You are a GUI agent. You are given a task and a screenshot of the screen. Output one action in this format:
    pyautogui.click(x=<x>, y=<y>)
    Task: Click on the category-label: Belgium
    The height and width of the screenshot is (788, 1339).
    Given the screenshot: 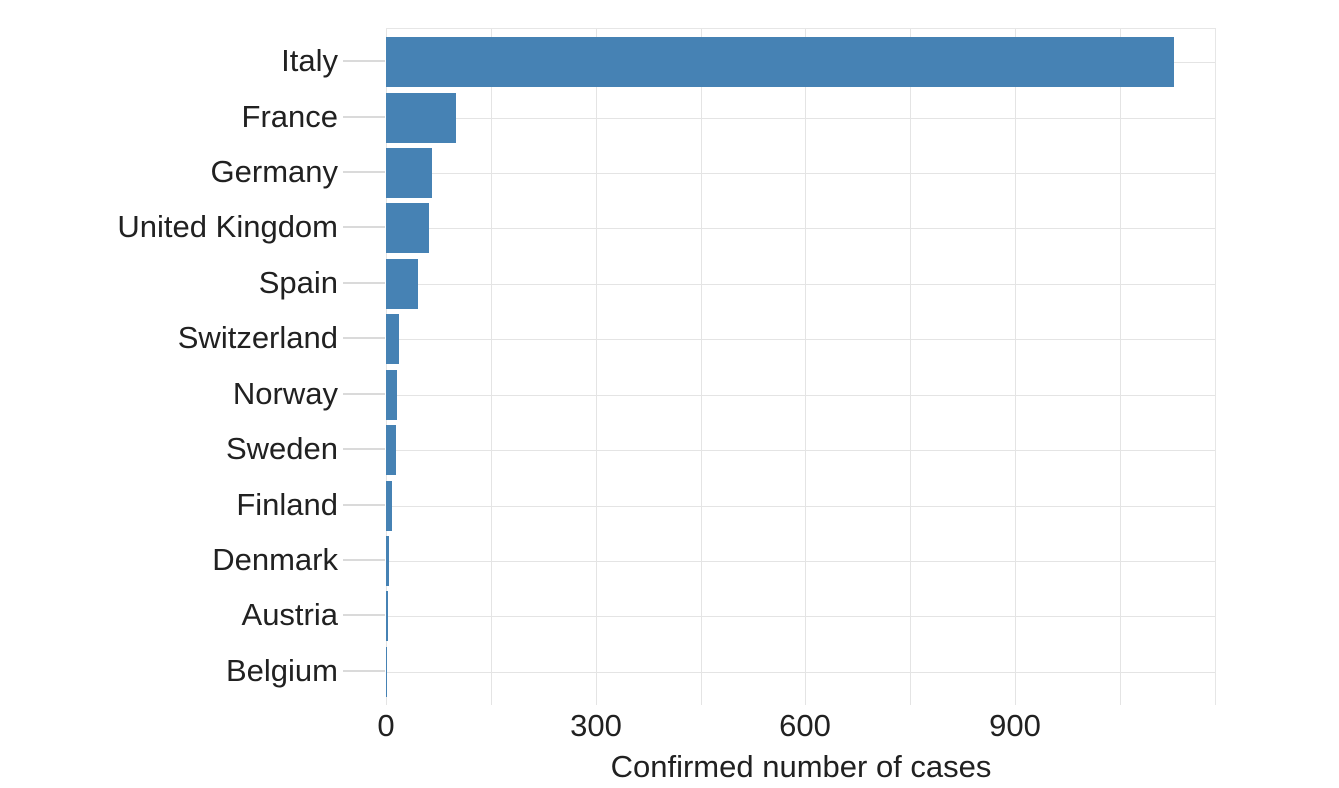 What is the action you would take?
    pyautogui.click(x=282, y=670)
    